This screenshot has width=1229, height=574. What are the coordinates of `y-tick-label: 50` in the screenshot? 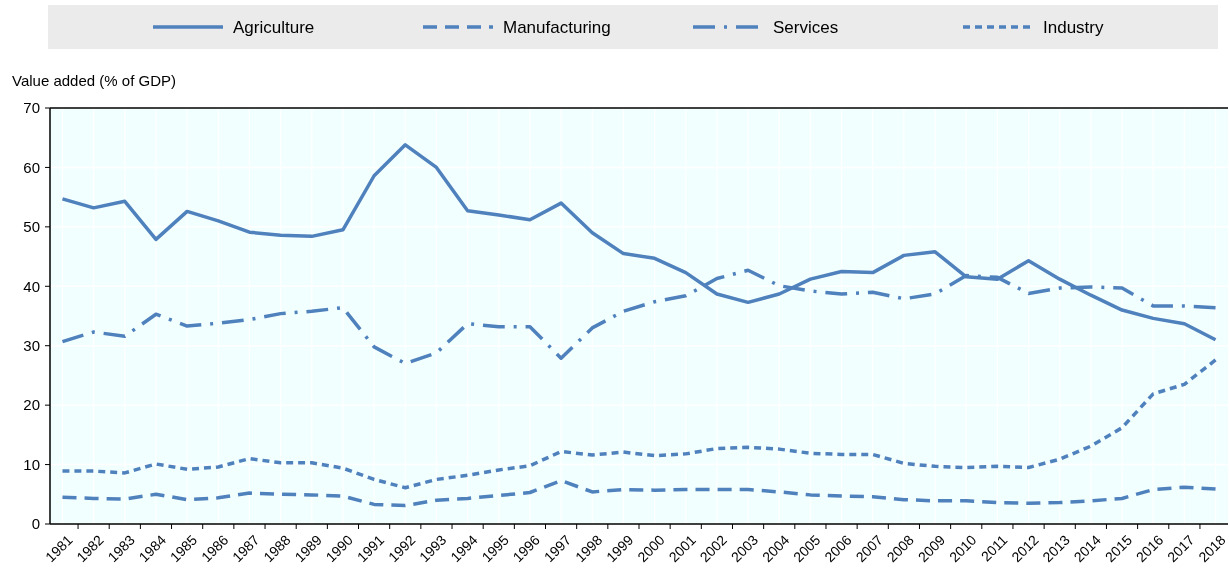 It's located at (31, 227).